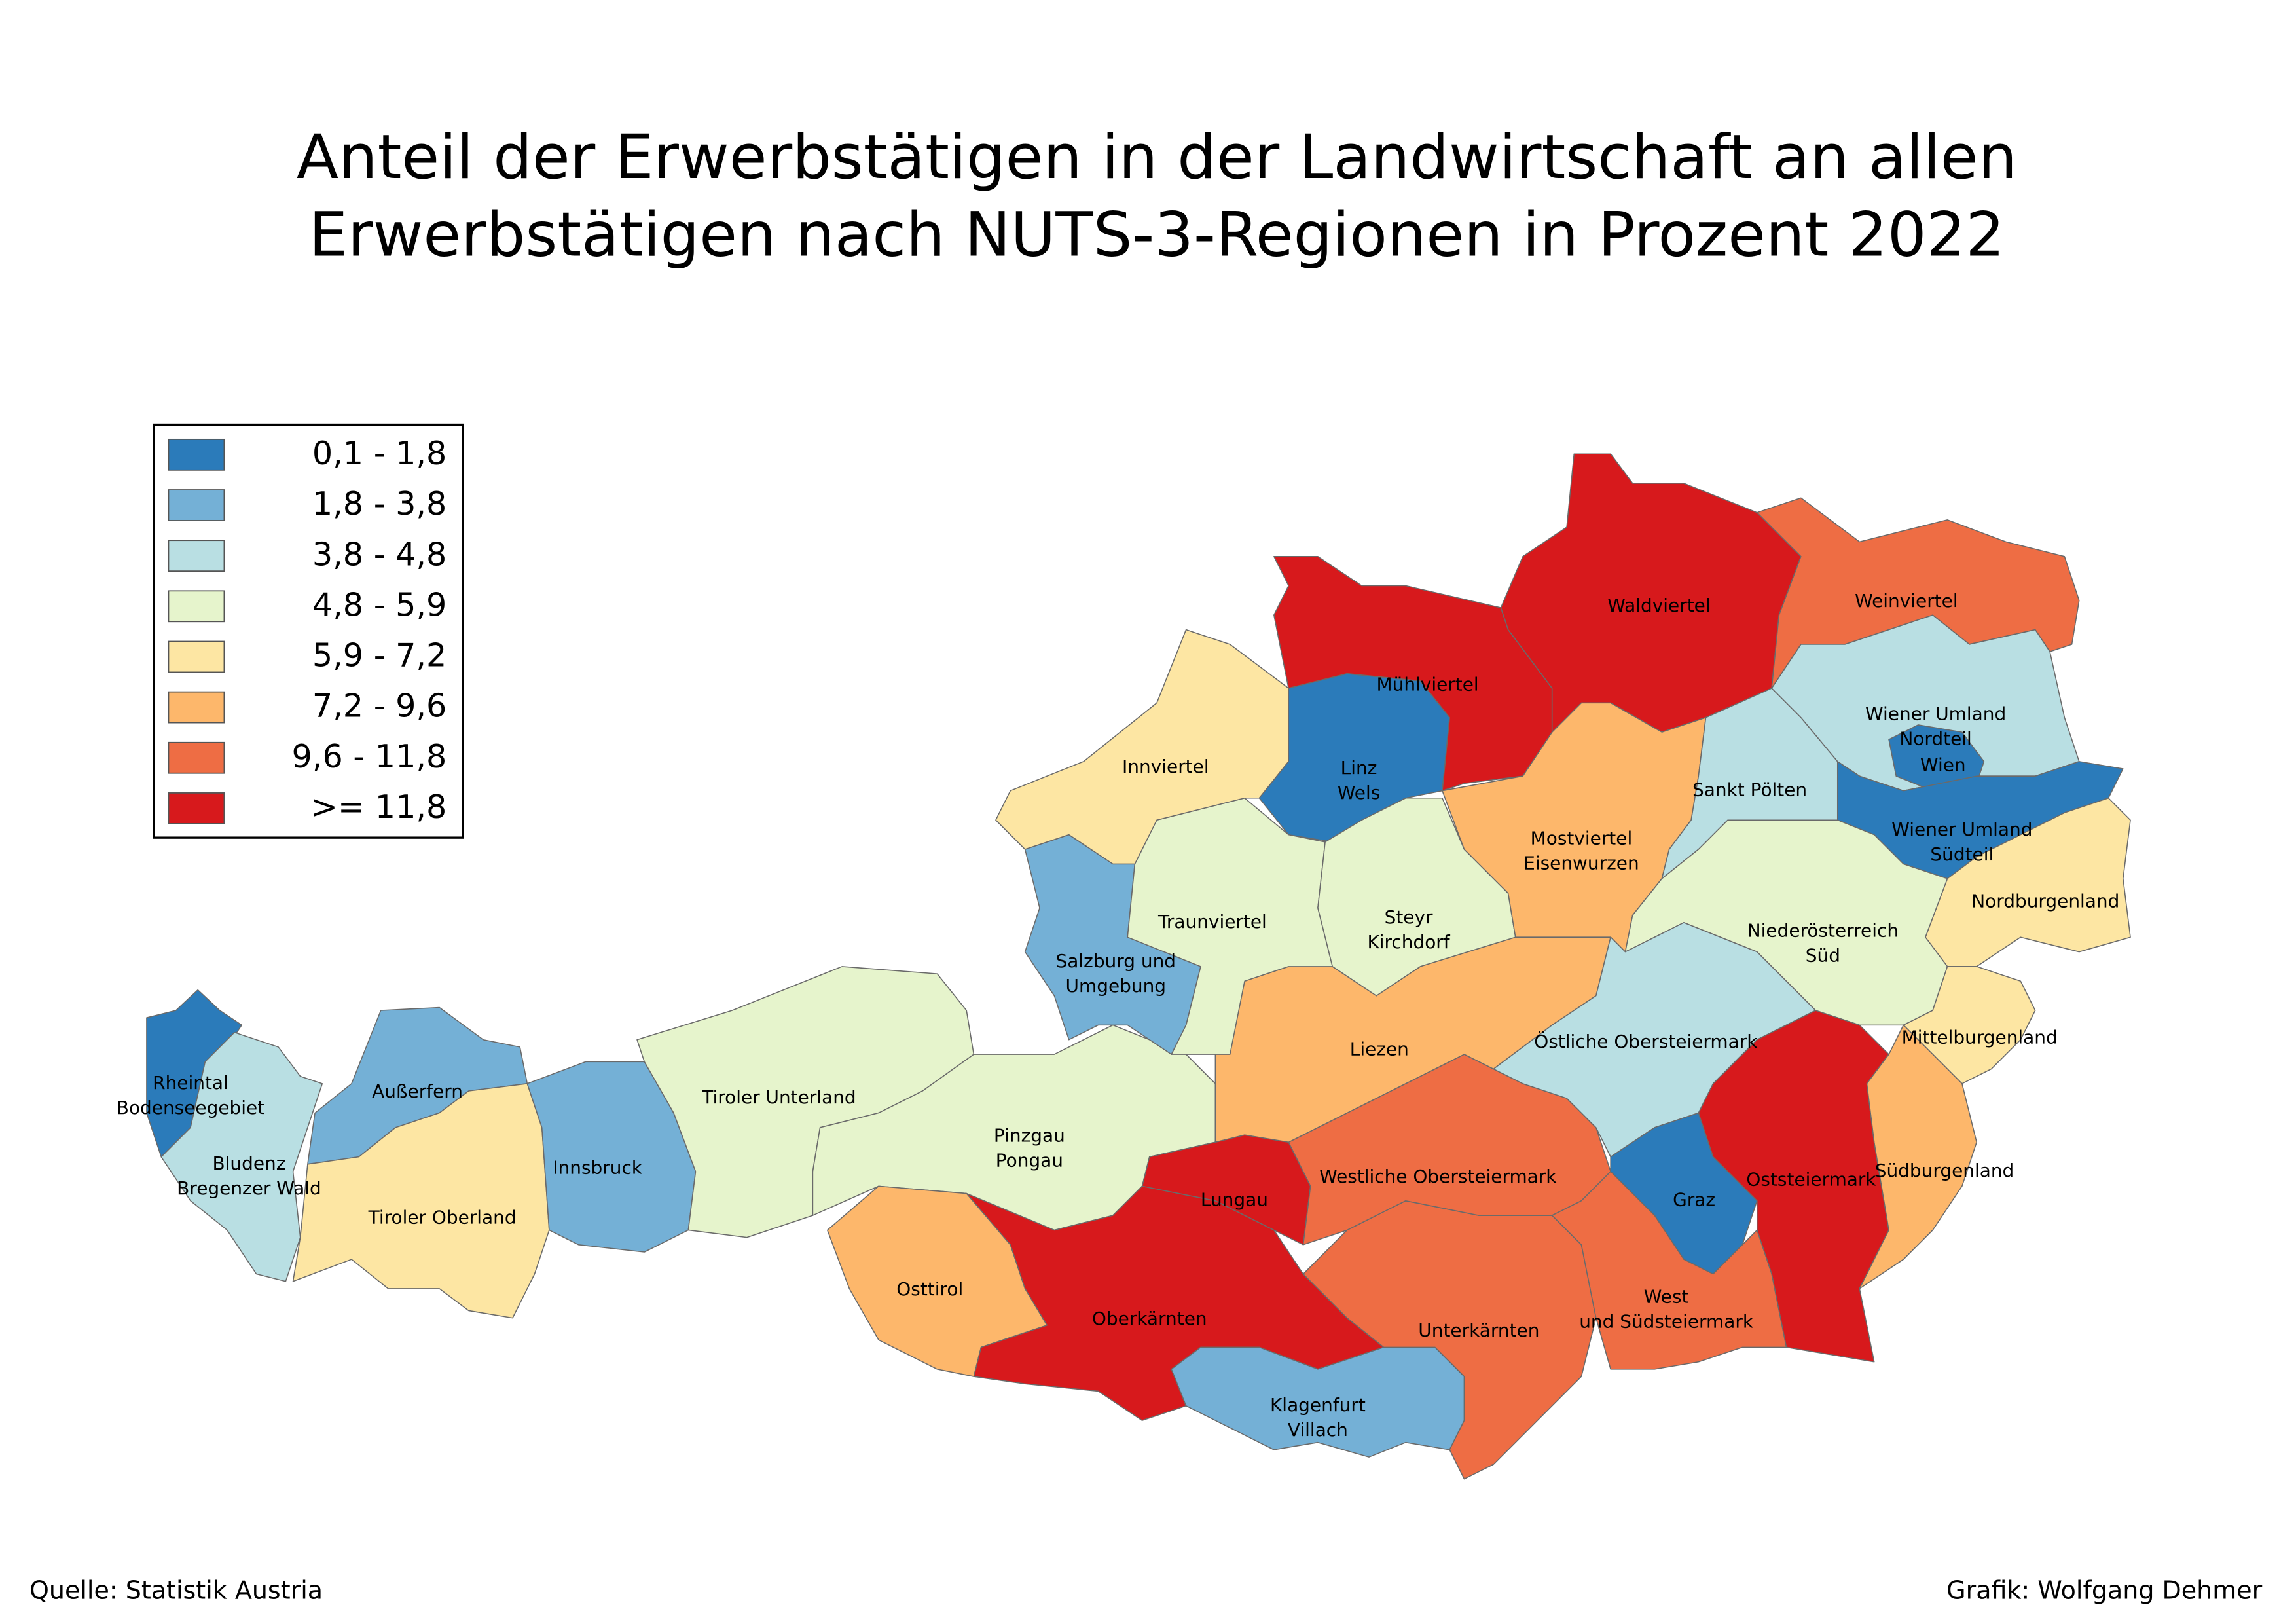  Describe the element at coordinates (1582, 838) in the screenshot. I see `region-label: Mostviertel` at that location.